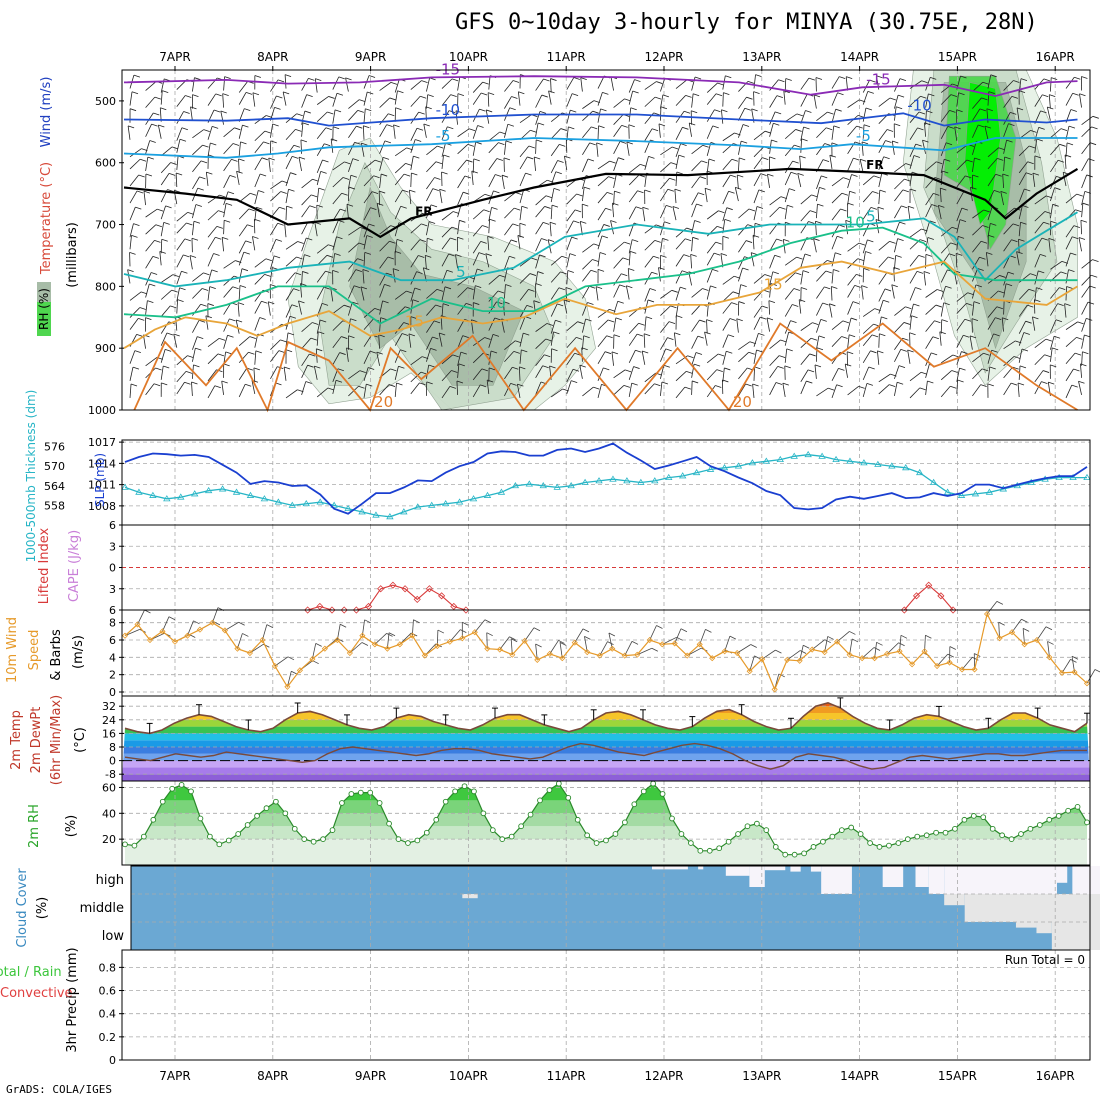 The width and height of the screenshot is (1100, 1100). I want to click on li-marker, so click(368, 606).